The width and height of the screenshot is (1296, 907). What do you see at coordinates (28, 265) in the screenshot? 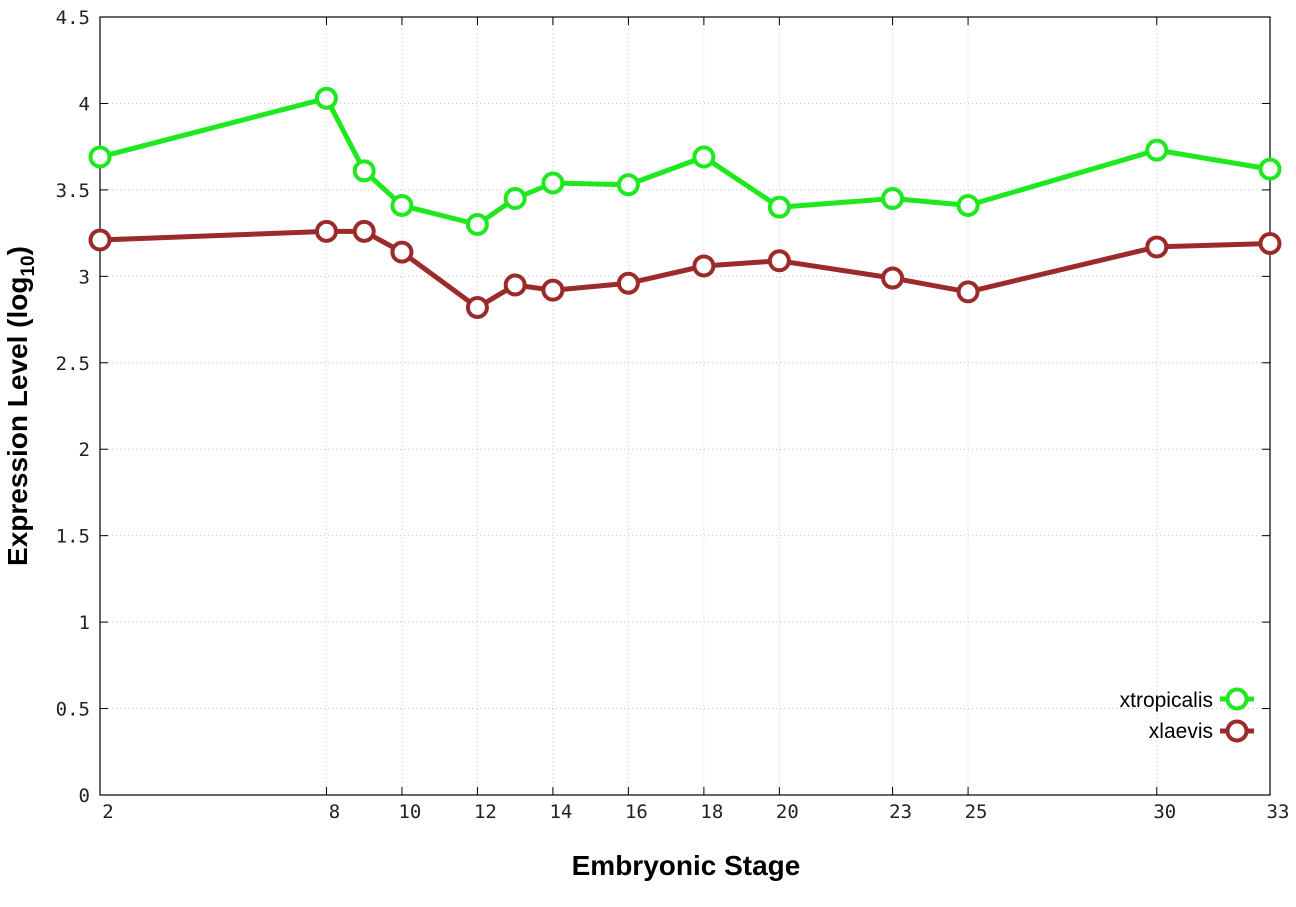
I see `y-axis-title-subscript: 10` at bounding box center [28, 265].